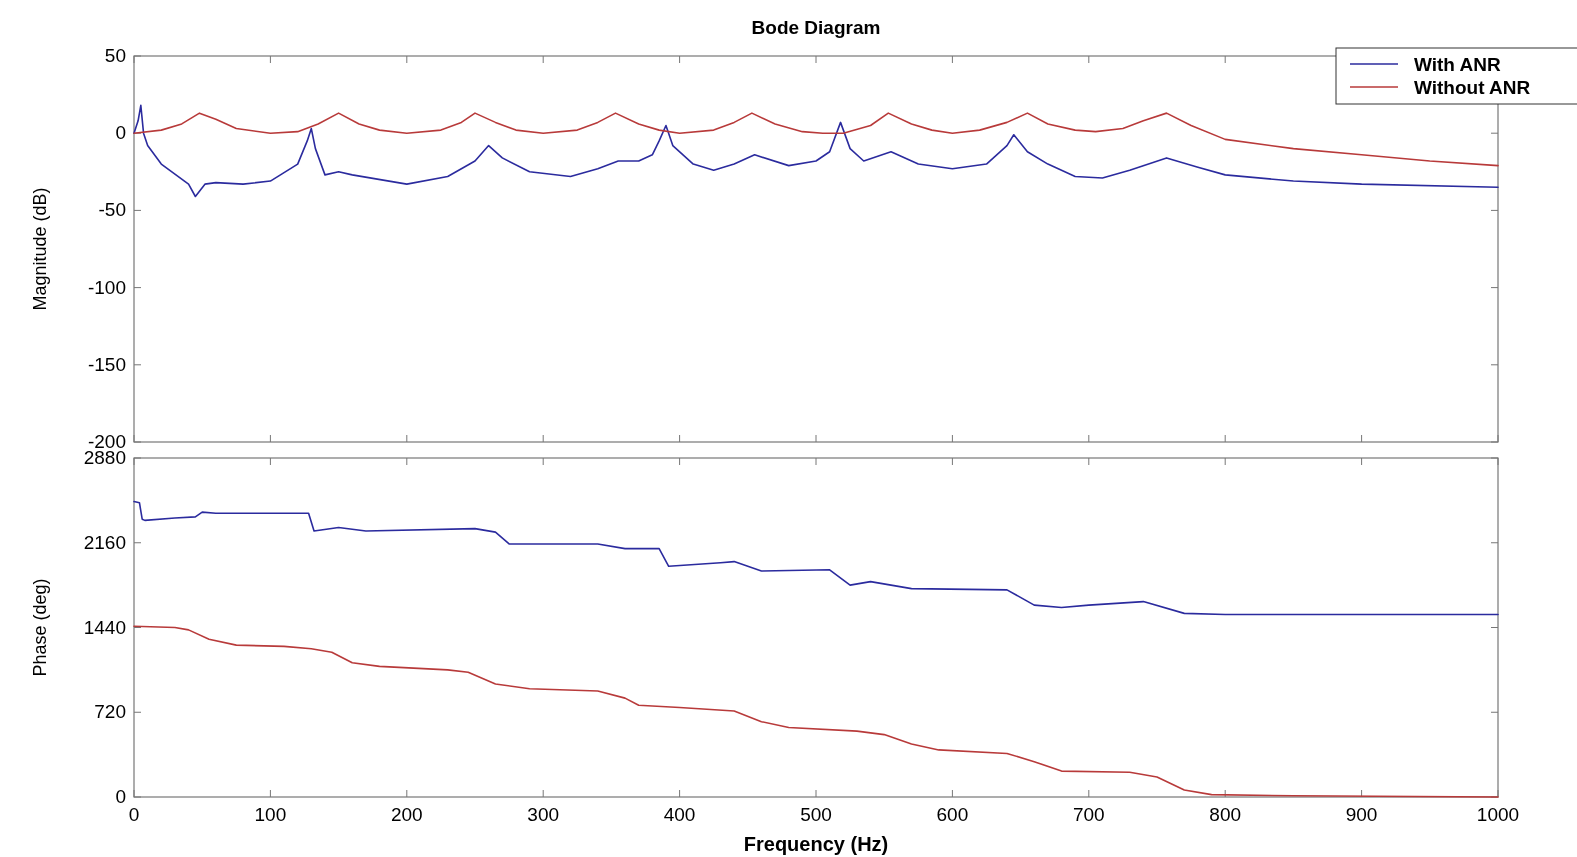  What do you see at coordinates (104, 542) in the screenshot?
I see `y-tick-label: 2160` at bounding box center [104, 542].